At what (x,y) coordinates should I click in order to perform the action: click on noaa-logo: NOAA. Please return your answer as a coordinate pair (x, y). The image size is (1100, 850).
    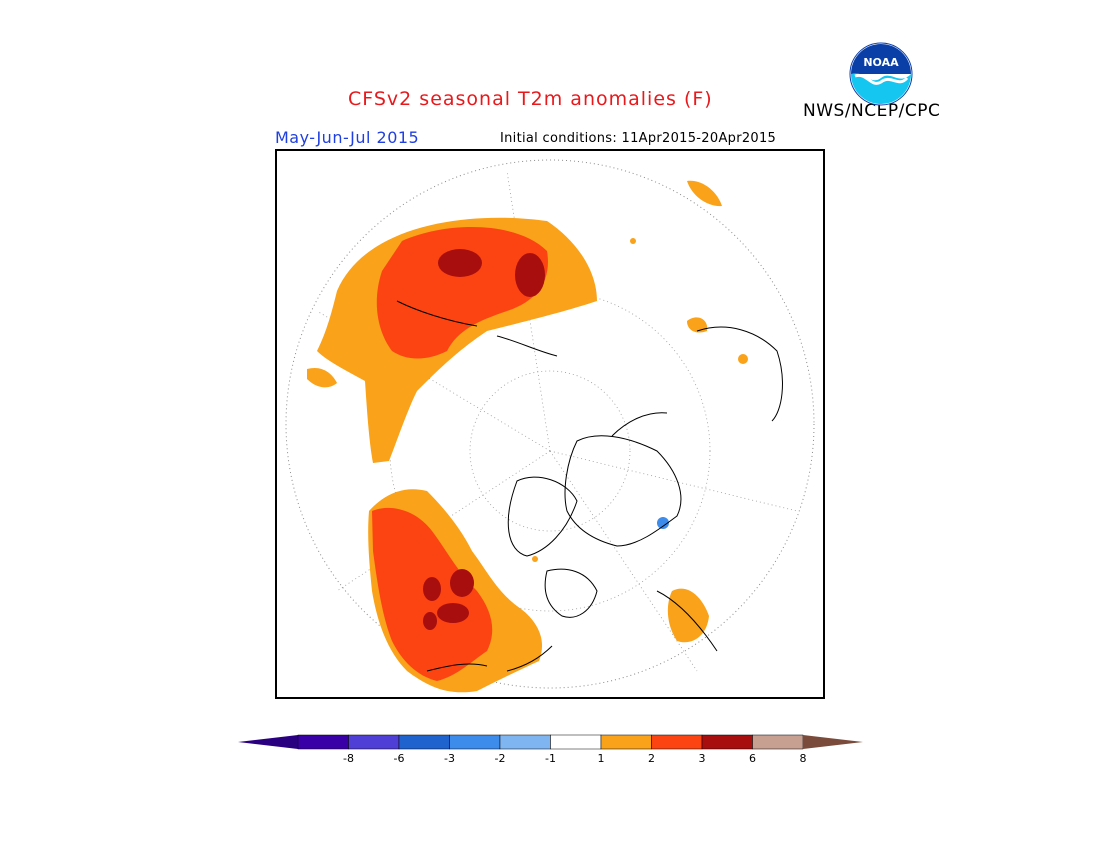
    Looking at the image, I should click on (881, 74).